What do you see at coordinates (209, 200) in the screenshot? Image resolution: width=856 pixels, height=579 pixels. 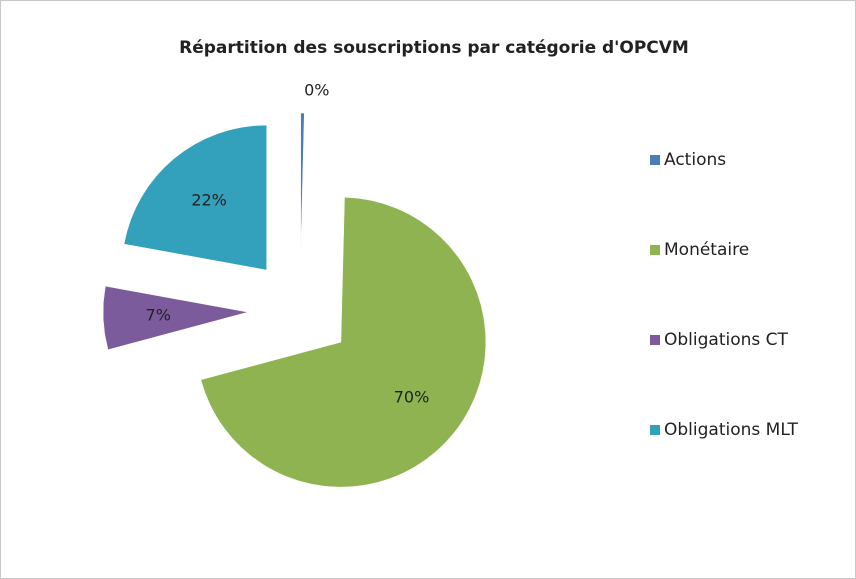 I see `data-label: 22%` at bounding box center [209, 200].